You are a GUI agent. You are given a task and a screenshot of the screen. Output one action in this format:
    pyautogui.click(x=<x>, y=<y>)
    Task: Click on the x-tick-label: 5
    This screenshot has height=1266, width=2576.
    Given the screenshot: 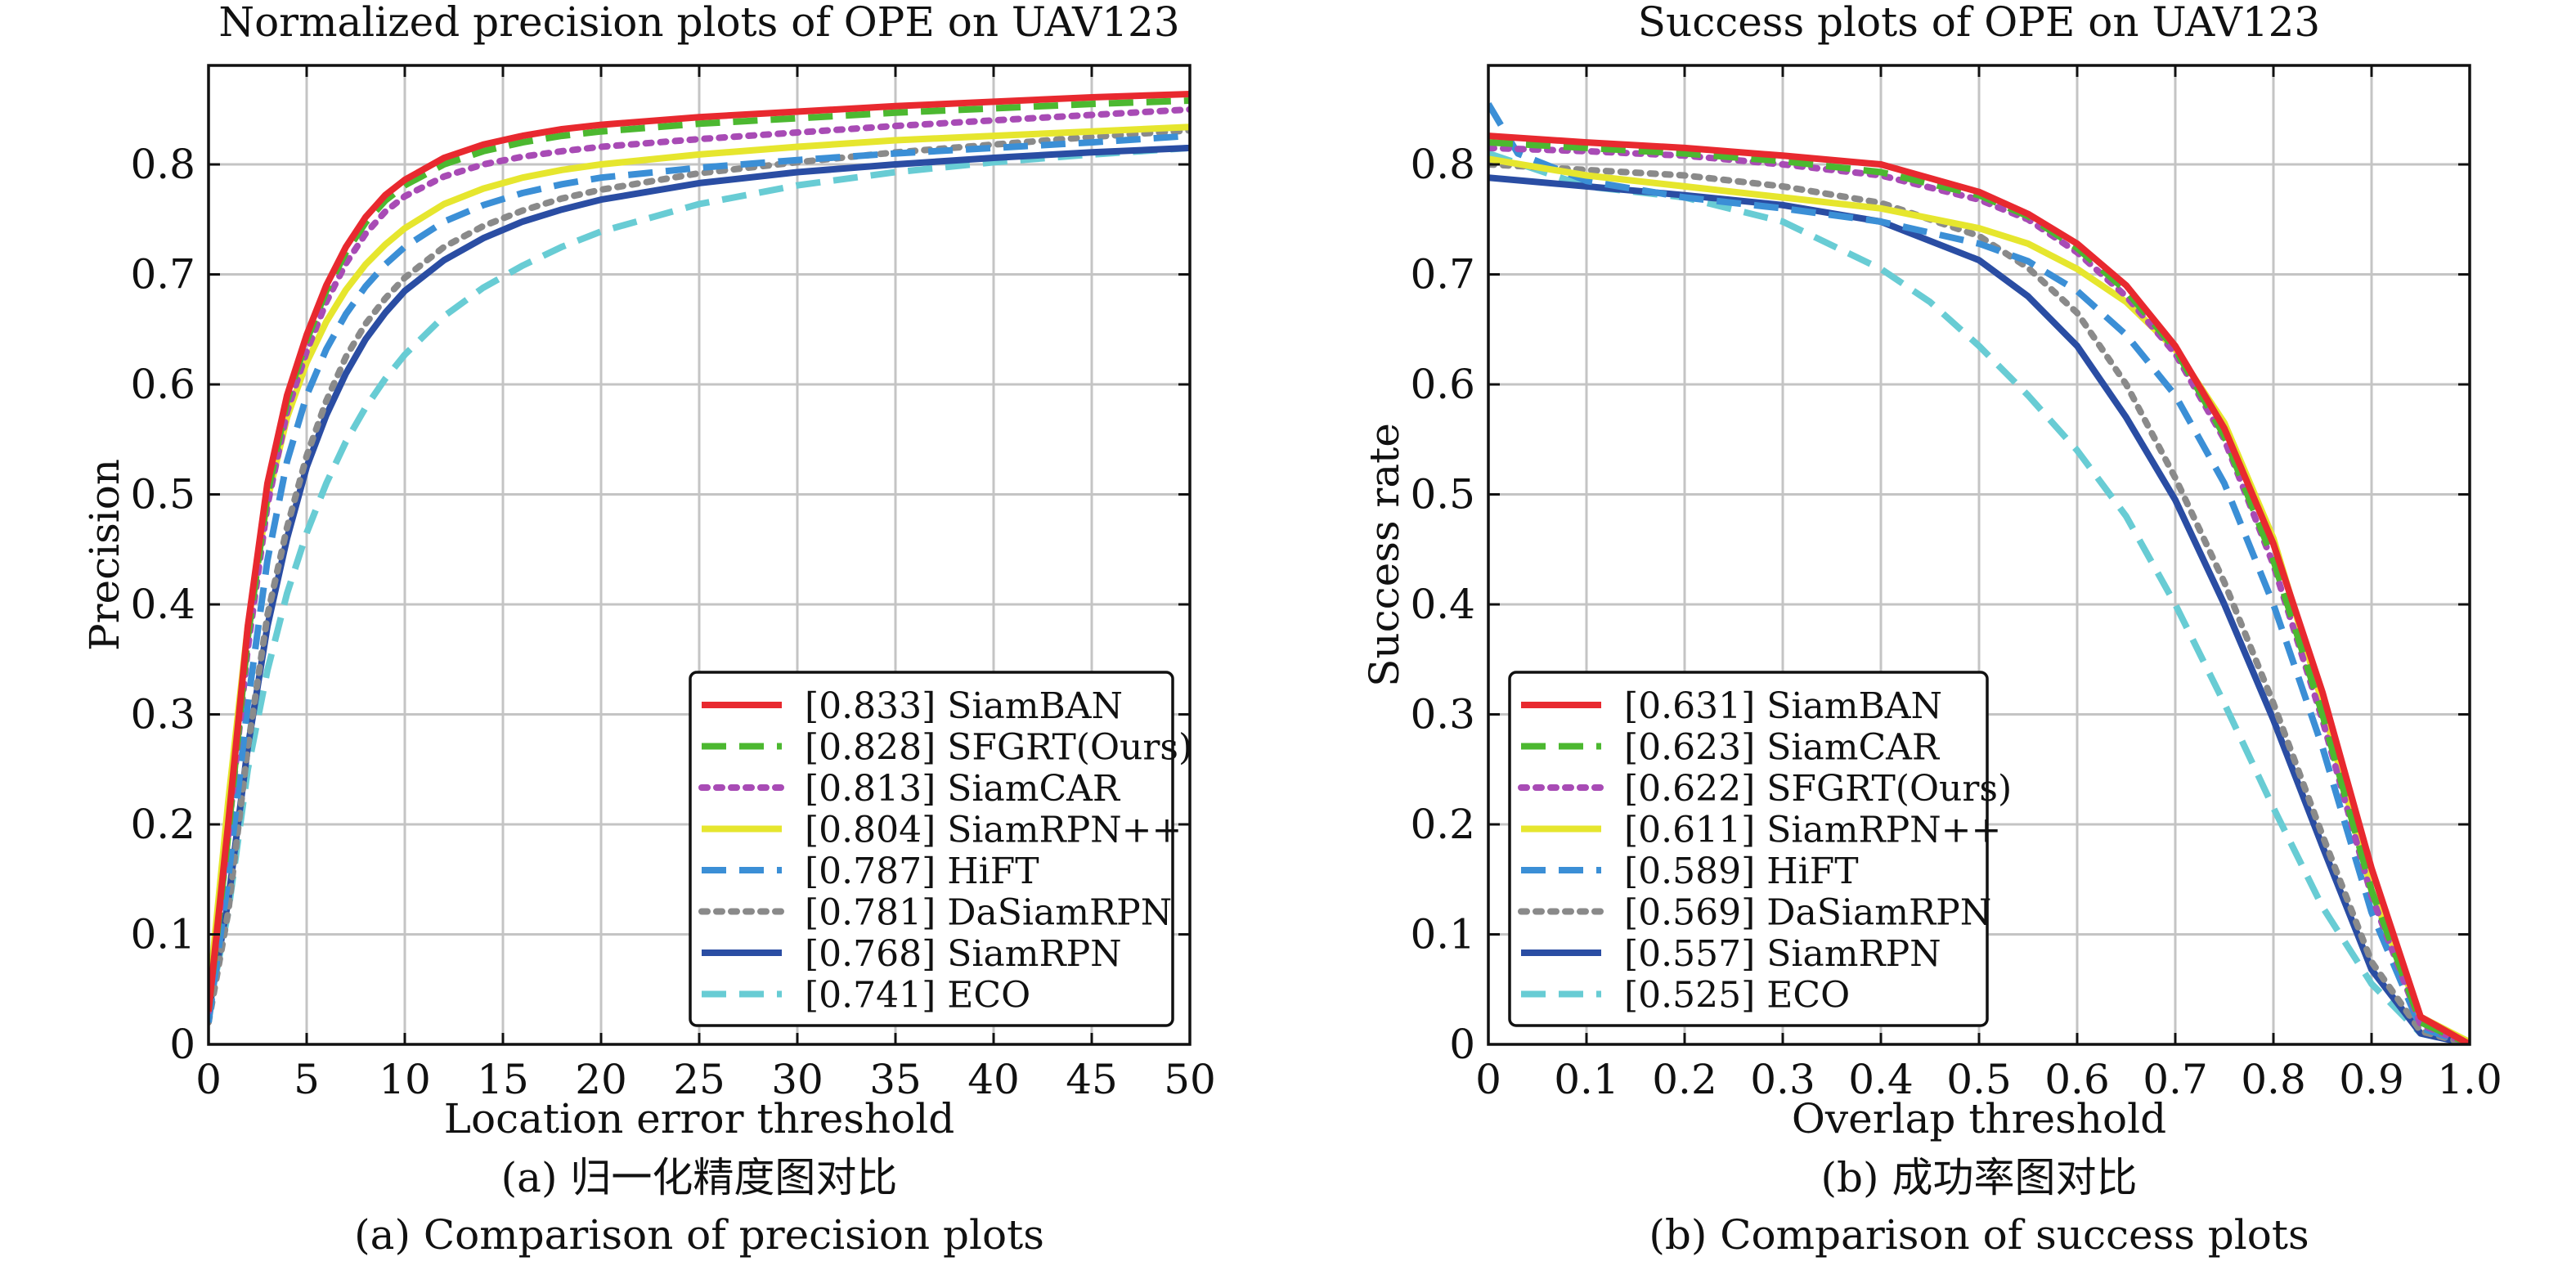 What is the action you would take?
    pyautogui.click(x=307, y=1079)
    